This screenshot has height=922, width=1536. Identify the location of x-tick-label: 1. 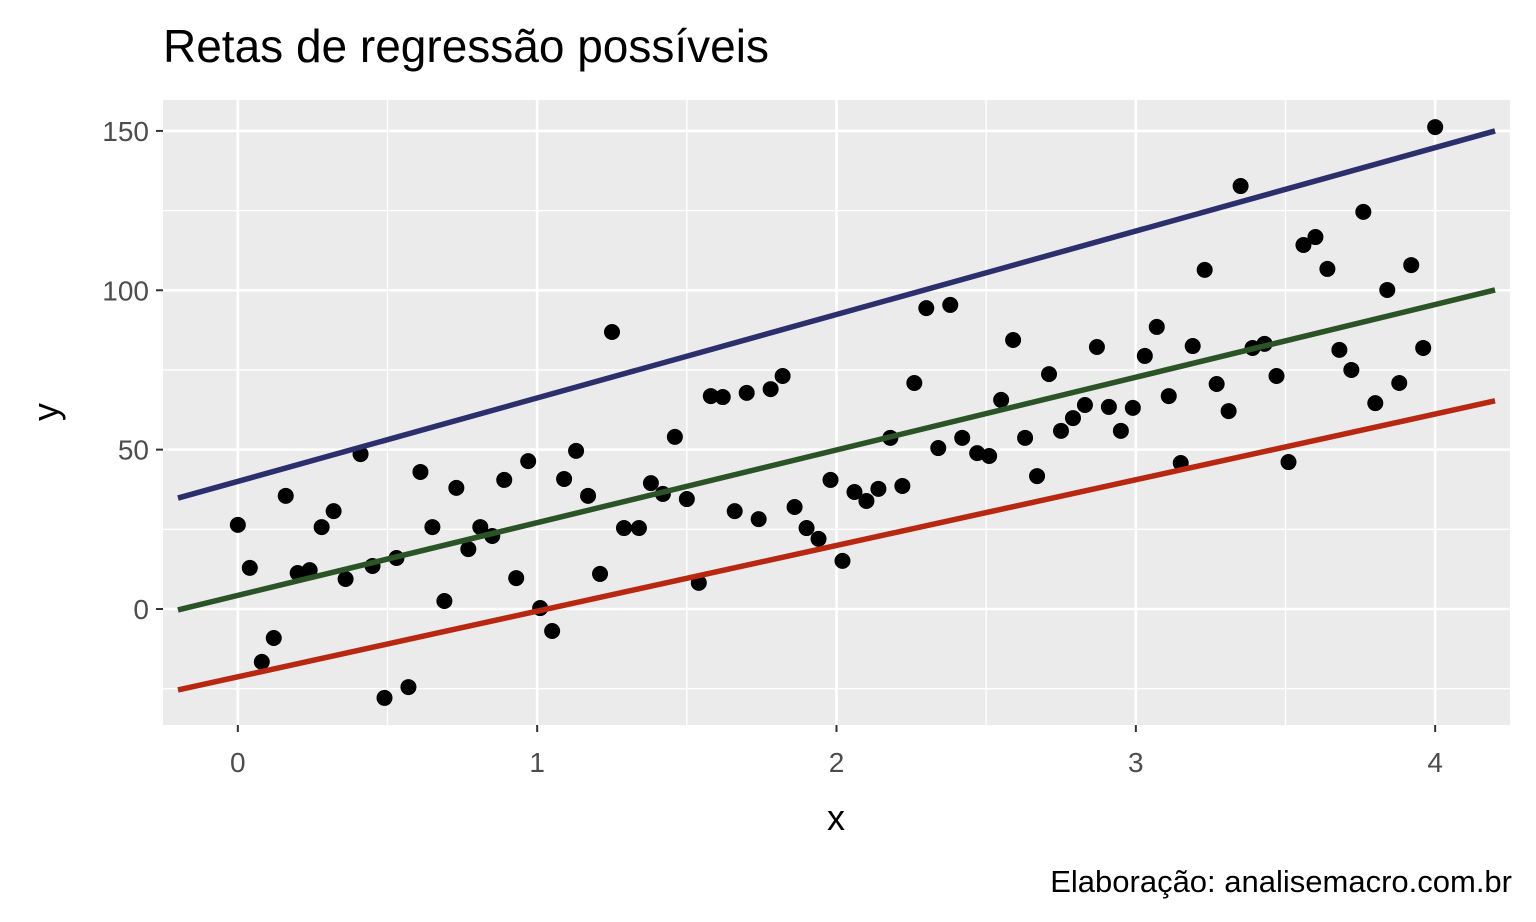
(537, 762).